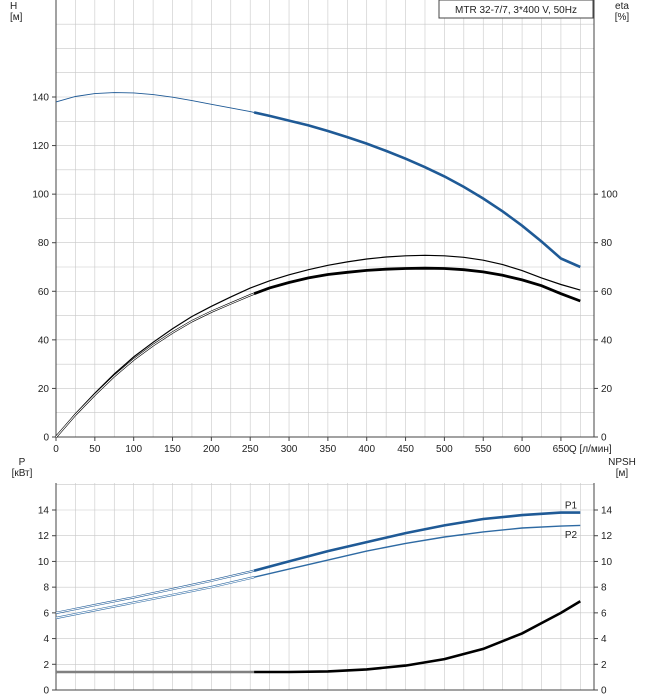  Describe the element at coordinates (604, 588) in the screenshot. I see `tick-label-y-right: 8` at that location.